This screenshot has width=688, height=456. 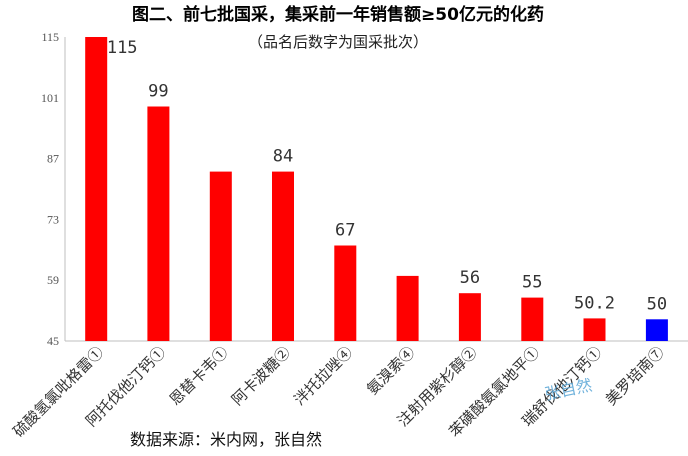 What do you see at coordinates (226, 439) in the screenshot?
I see `data-source: 数据来源：米内网，张自然` at bounding box center [226, 439].